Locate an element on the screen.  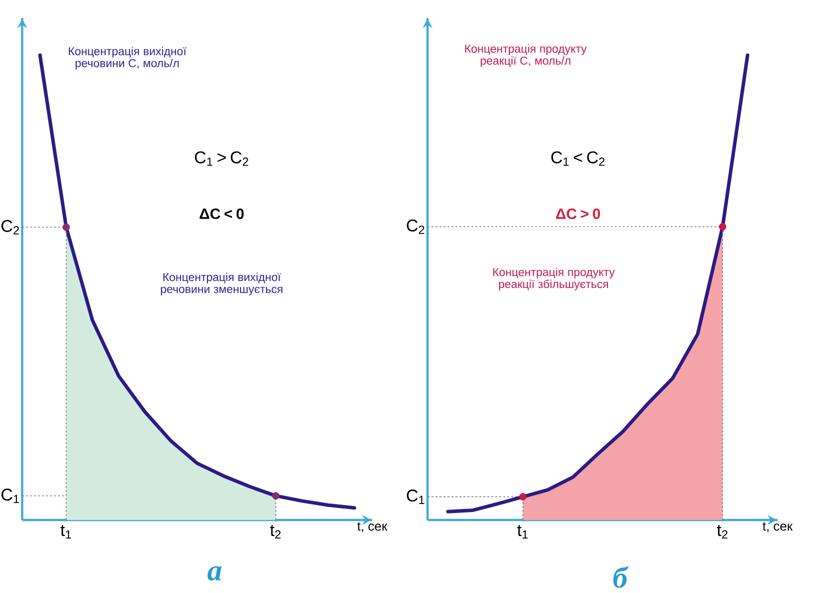
annotation: C$_{1}$ > C$_{2}$ is located at coordinates (221, 158).